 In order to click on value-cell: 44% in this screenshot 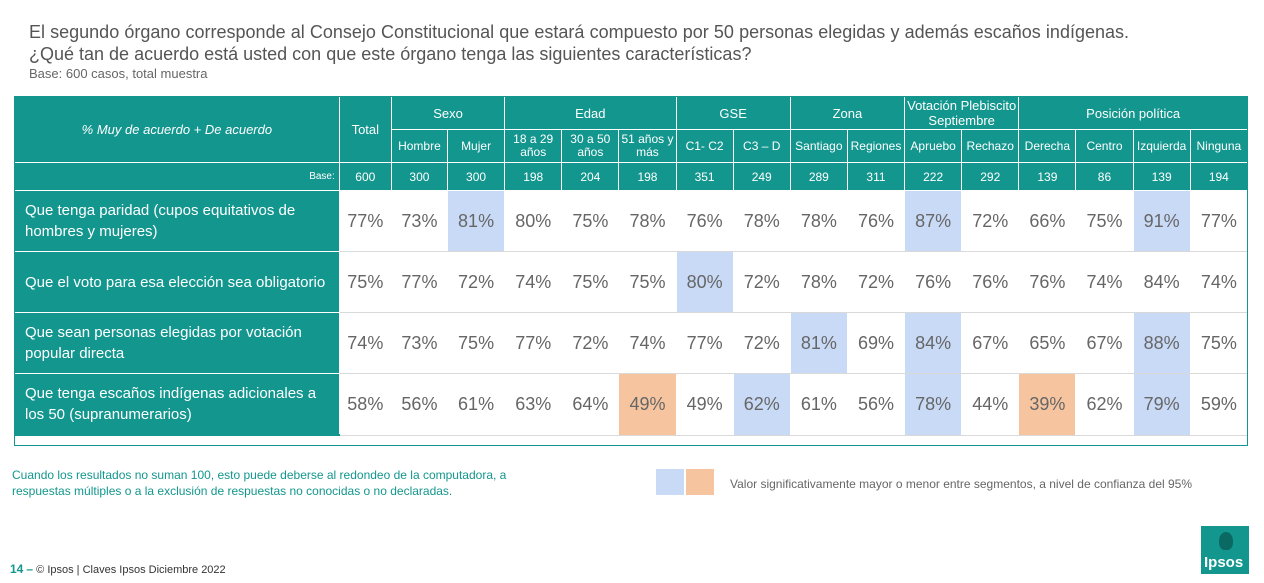, I will do `click(990, 404)`.